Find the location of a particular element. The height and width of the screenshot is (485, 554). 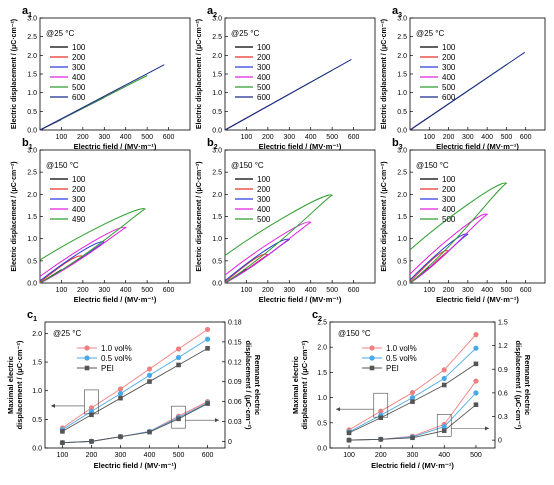

temperature-annotation: @150 °C is located at coordinates (432, 165).